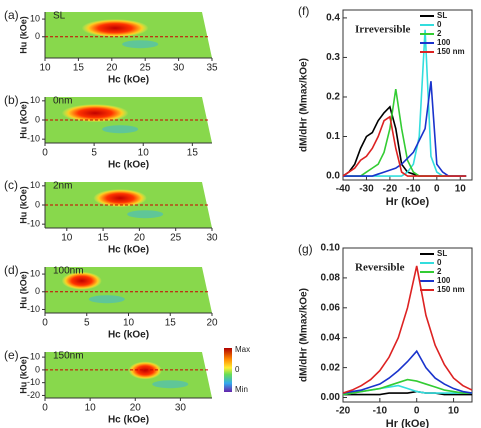 The height and width of the screenshot is (428, 481). I want to click on y-tick-label: 0.10, so click(331, 248).